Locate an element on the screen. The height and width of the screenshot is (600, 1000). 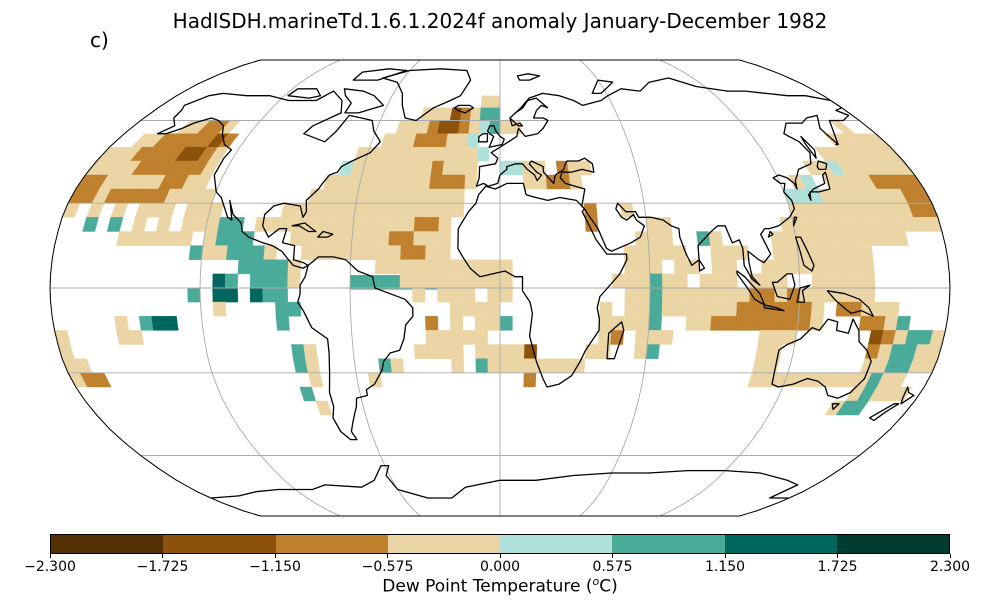
colorbar-tick-label: −1.150 is located at coordinates (275, 567).